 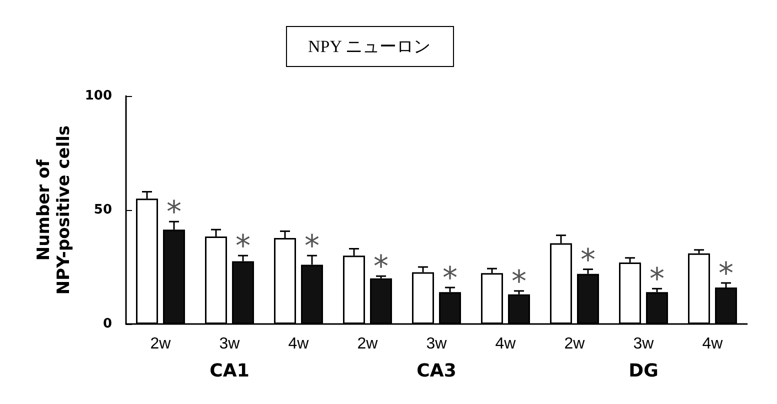 I want to click on text: CA1, so click(x=230, y=371).